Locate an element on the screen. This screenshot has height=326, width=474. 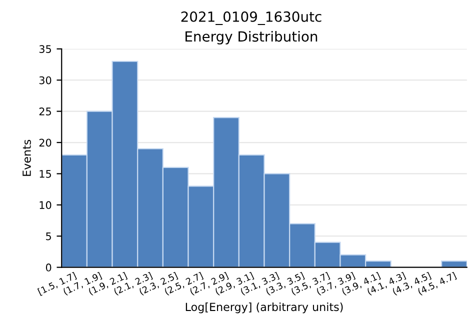
x-axis-title: Log[Energy] (arbitrary units) is located at coordinates (264, 308).